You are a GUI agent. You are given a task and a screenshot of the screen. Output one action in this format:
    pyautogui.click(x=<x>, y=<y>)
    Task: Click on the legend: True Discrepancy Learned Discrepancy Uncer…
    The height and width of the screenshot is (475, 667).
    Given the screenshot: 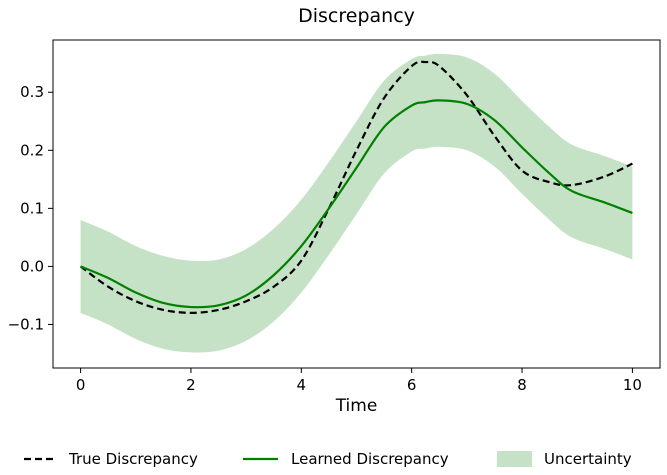 What is the action you would take?
    pyautogui.click(x=328, y=459)
    